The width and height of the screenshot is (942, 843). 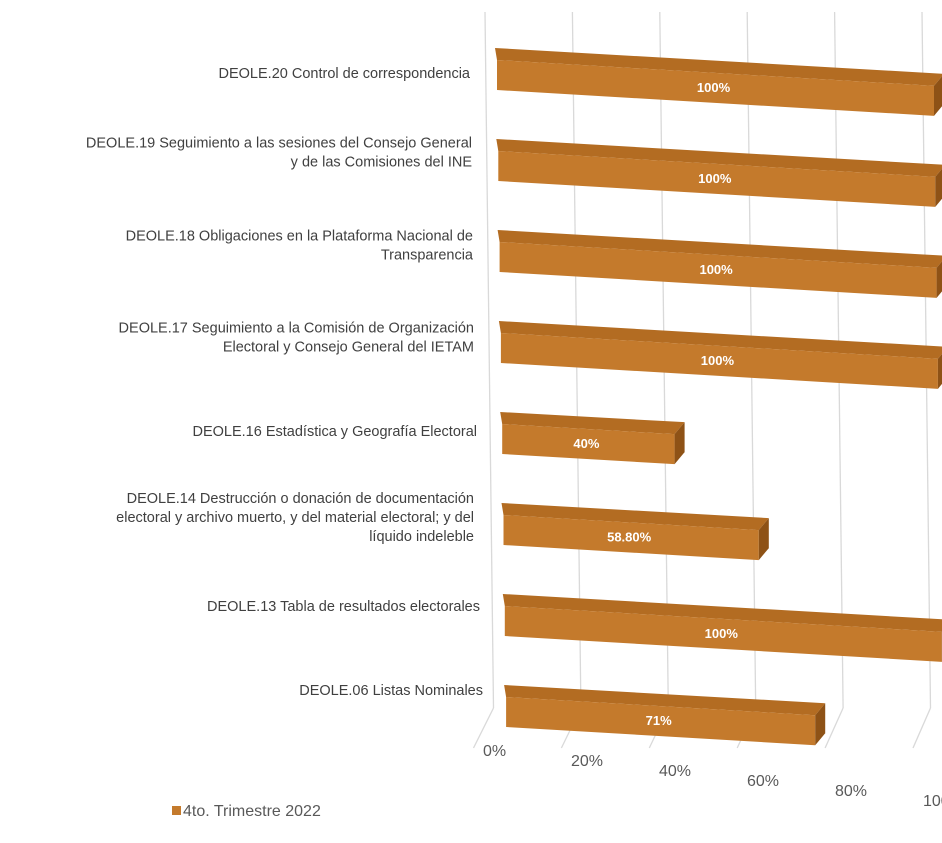 I want to click on legend-swatch, so click(x=176, y=810).